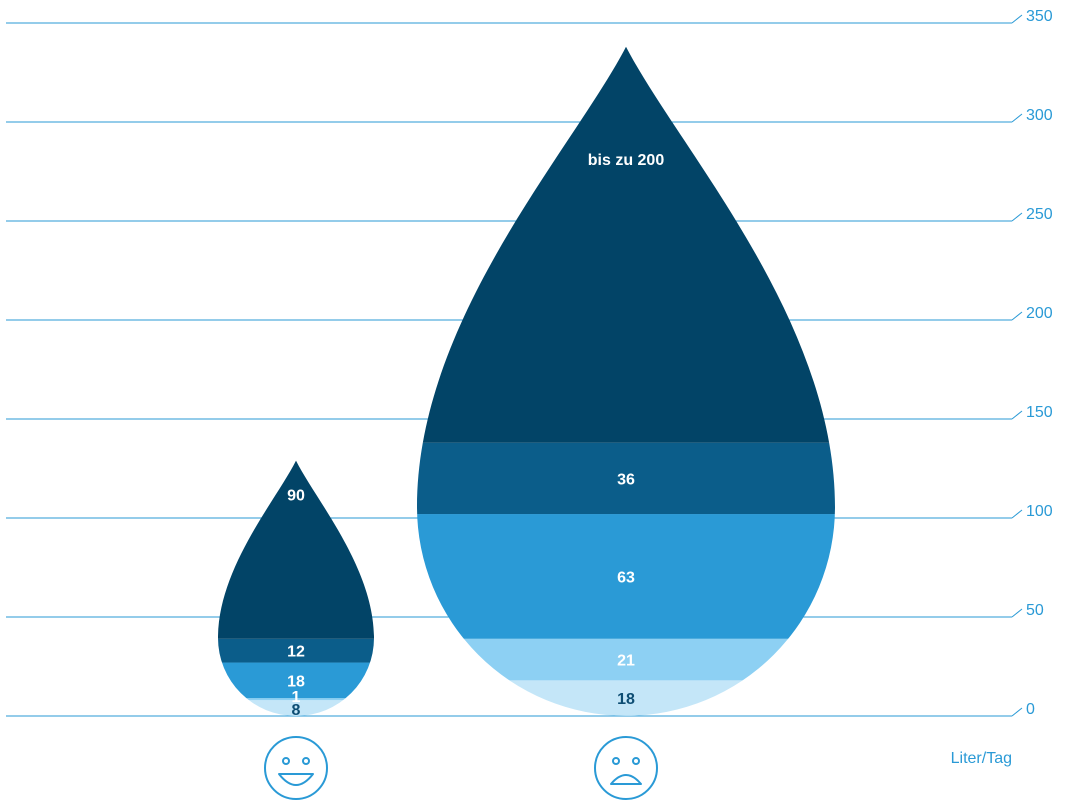 This screenshot has width=1072, height=805. I want to click on y-tick-label: 100, so click(1039, 511).